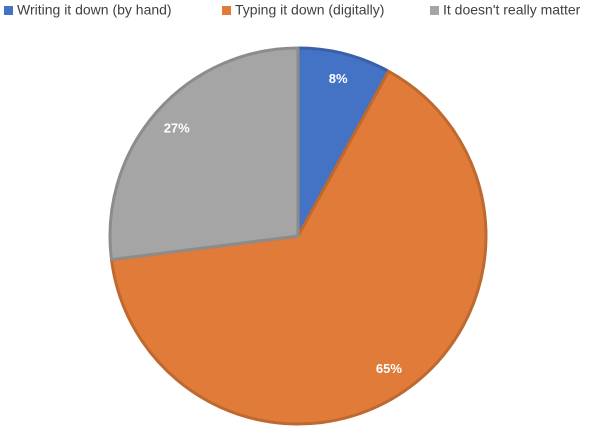 This screenshot has height=428, width=600. Describe the element at coordinates (309, 10) in the screenshot. I see `legend-label: Typing it down (digitally)` at that location.